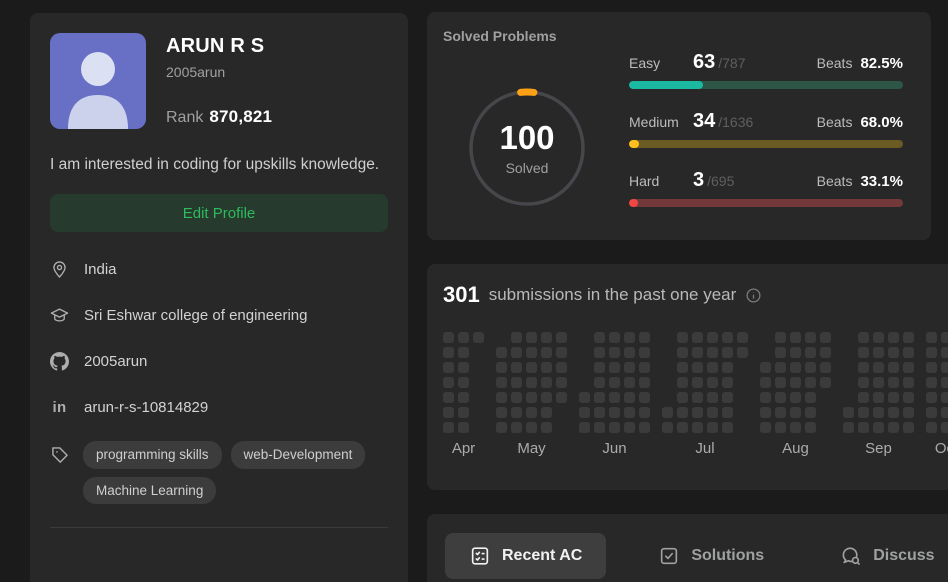 The height and width of the screenshot is (582, 948). What do you see at coordinates (196, 316) in the screenshot?
I see `education-text: Sri Eshwar college of engineering` at bounding box center [196, 316].